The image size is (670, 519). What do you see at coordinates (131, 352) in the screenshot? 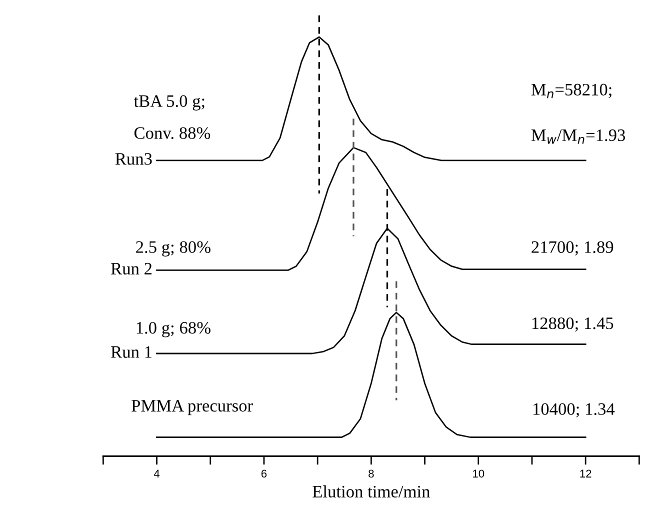
I see `series-label: Run 1` at bounding box center [131, 352].